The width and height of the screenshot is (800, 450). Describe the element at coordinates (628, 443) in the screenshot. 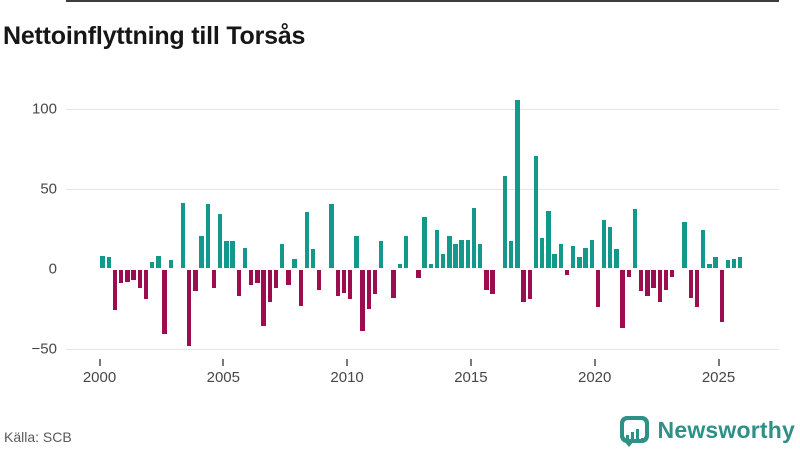

I see `logo-bubble-tail` at that location.